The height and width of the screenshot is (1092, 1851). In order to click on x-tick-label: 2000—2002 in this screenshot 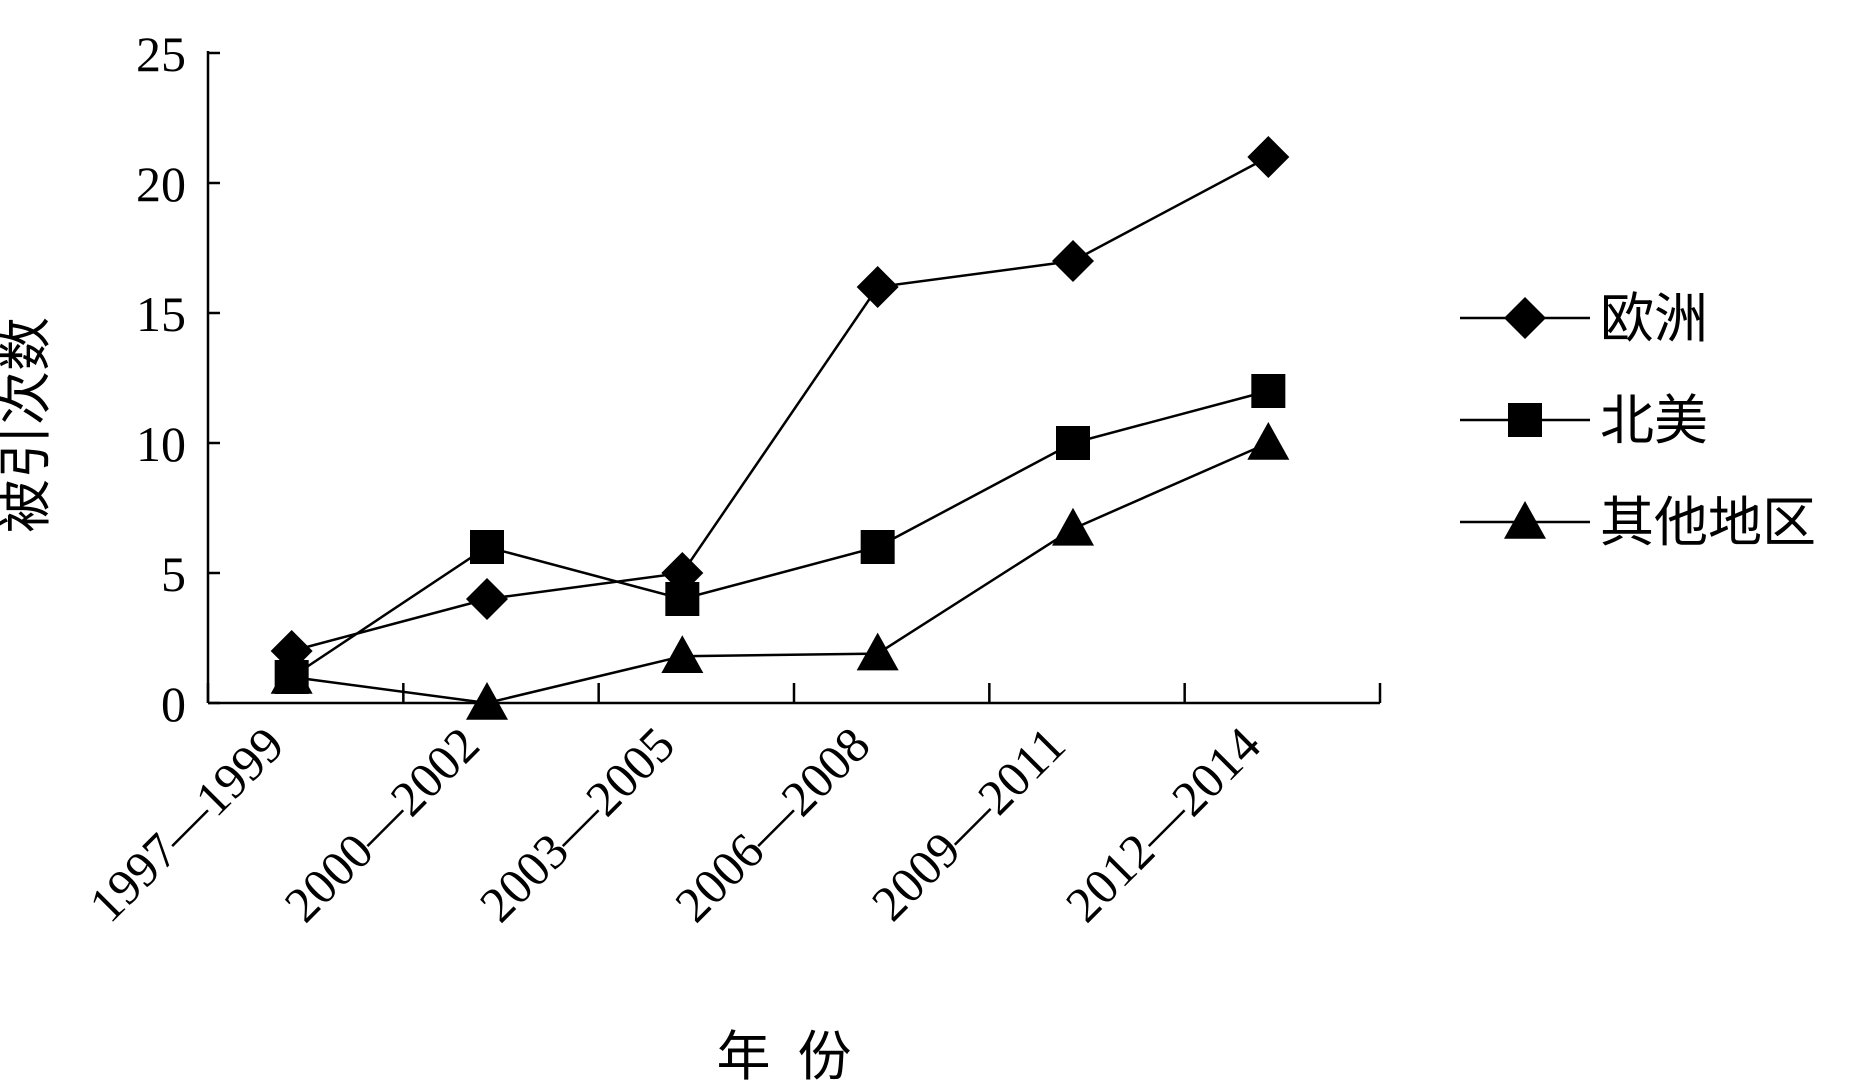, I will do `click(381, 824)`.